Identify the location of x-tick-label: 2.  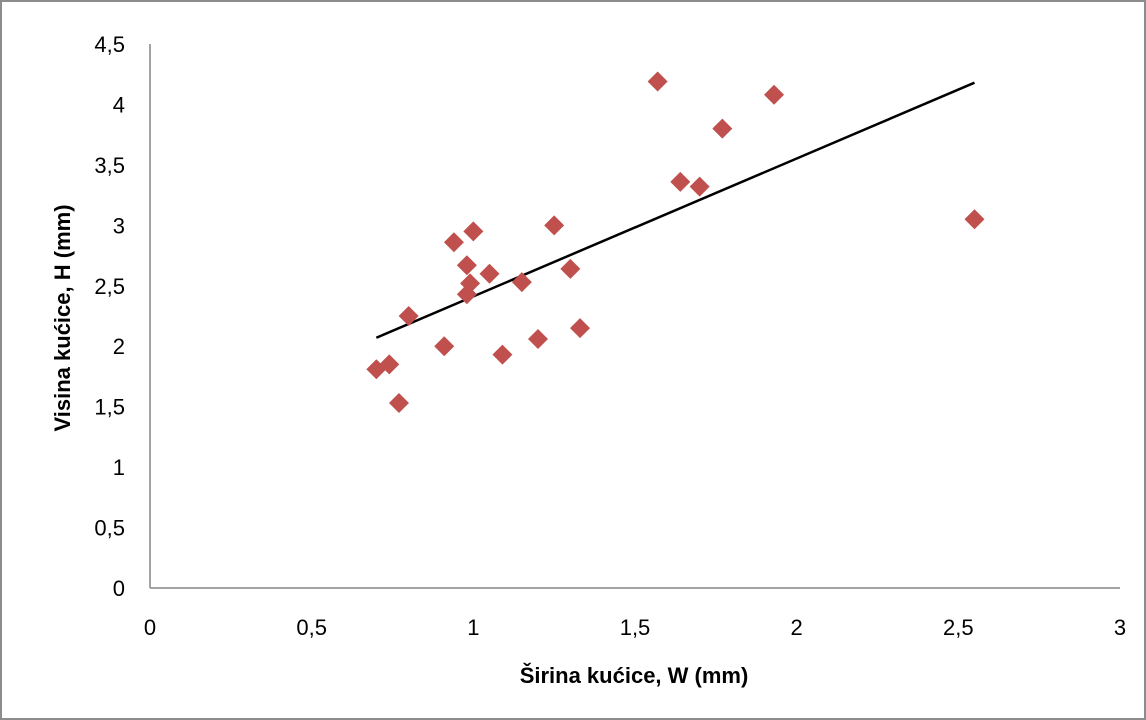
(797, 627).